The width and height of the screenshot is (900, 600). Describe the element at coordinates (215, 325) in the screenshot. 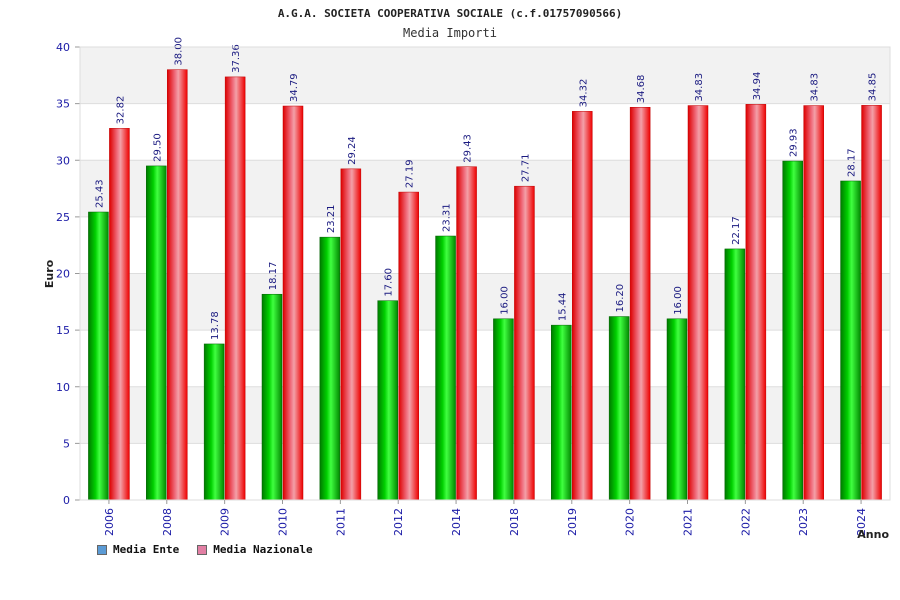

I see `value-label-ente: 13.78` at that location.